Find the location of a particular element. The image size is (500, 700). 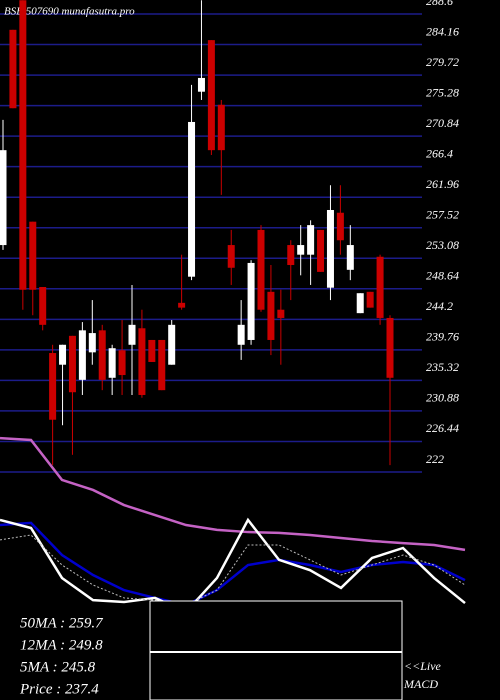

y-tick-label: 226.44 is located at coordinates (442, 428).